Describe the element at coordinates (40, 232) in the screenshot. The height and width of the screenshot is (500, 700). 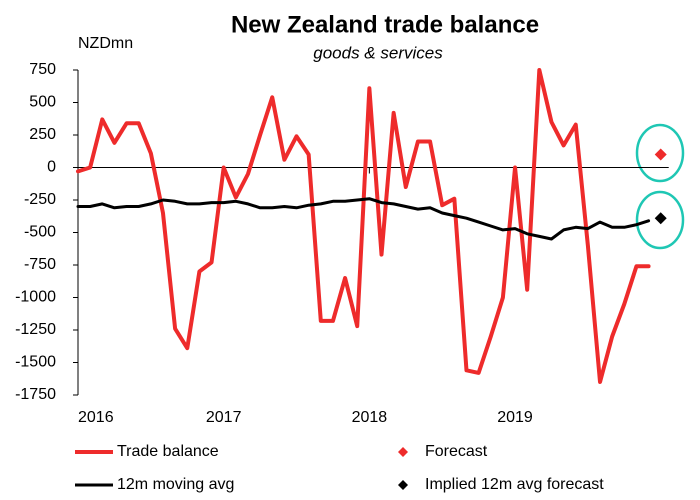
I see `y-tick-label: -500` at that location.